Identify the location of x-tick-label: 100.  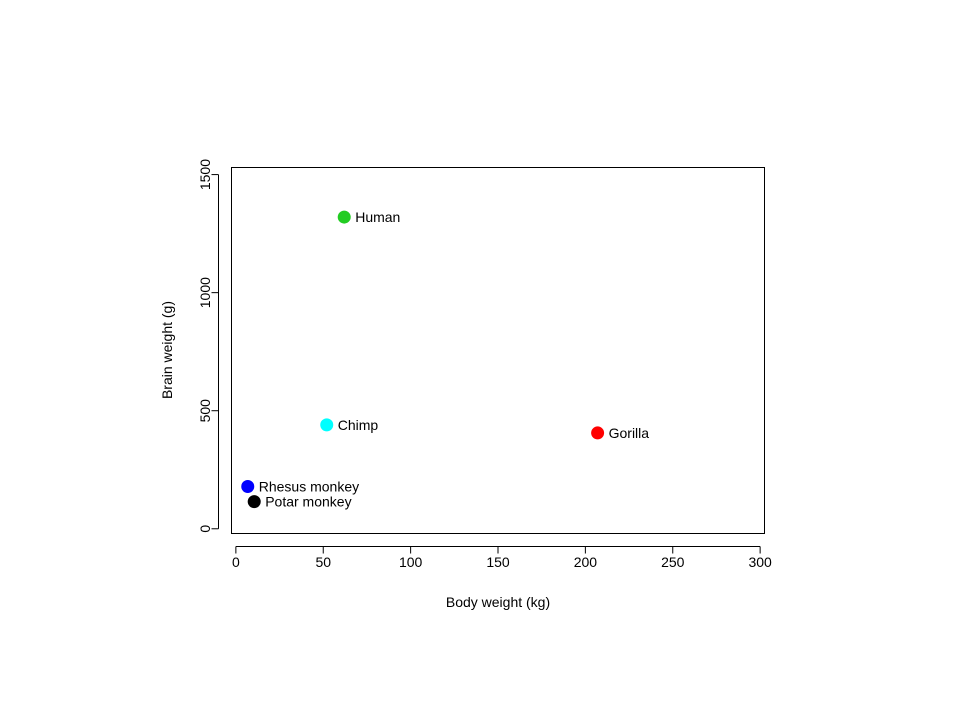
(411, 562).